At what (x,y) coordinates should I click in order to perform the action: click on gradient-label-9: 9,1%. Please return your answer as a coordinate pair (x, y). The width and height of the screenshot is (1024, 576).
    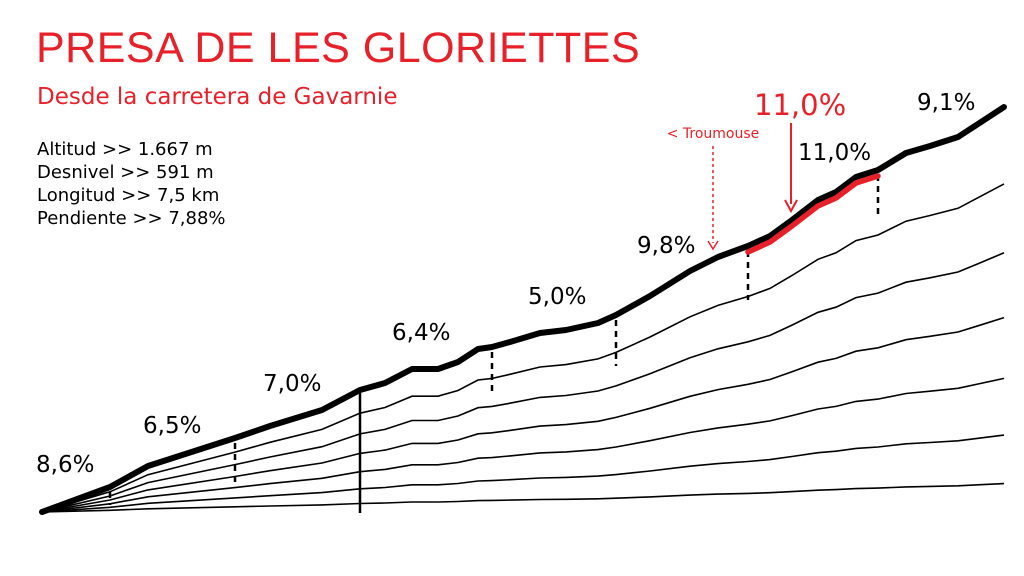
    Looking at the image, I should click on (946, 103).